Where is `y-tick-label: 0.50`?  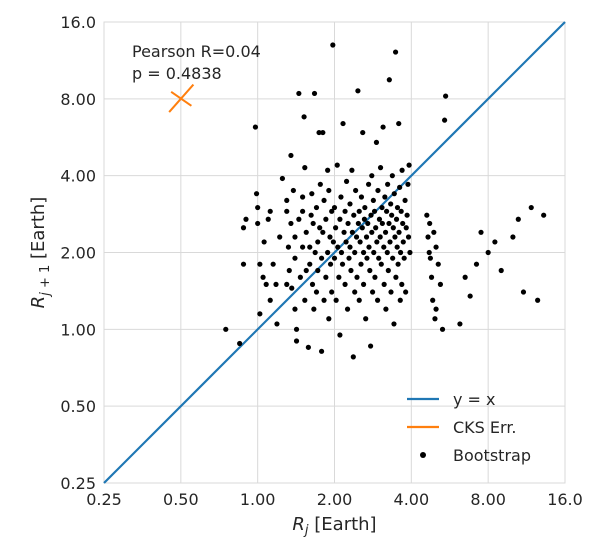 y-tick-label: 0.50 is located at coordinates (78, 406).